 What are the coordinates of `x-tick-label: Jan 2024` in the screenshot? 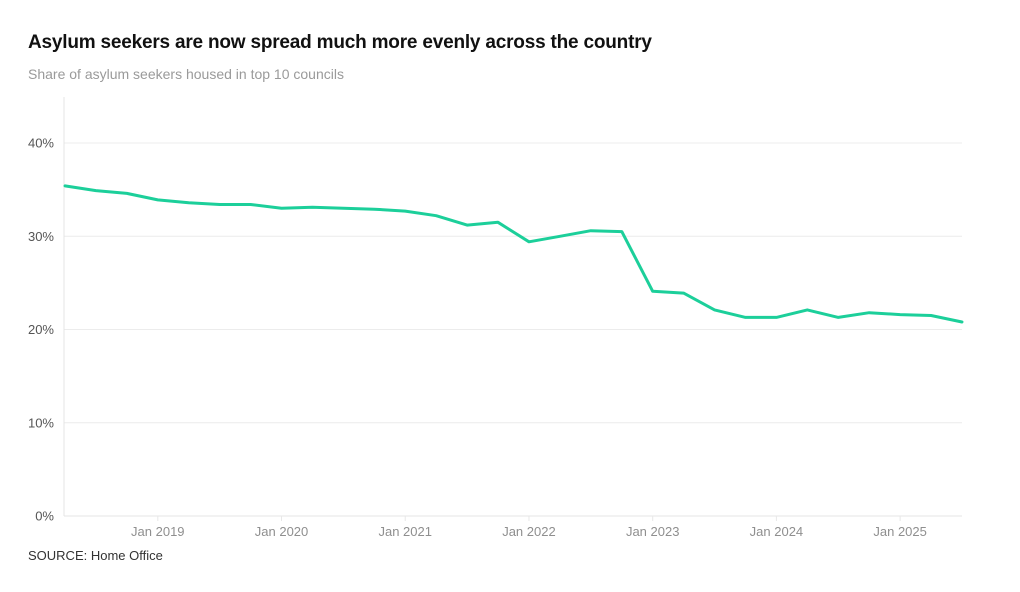 It's located at (777, 531).